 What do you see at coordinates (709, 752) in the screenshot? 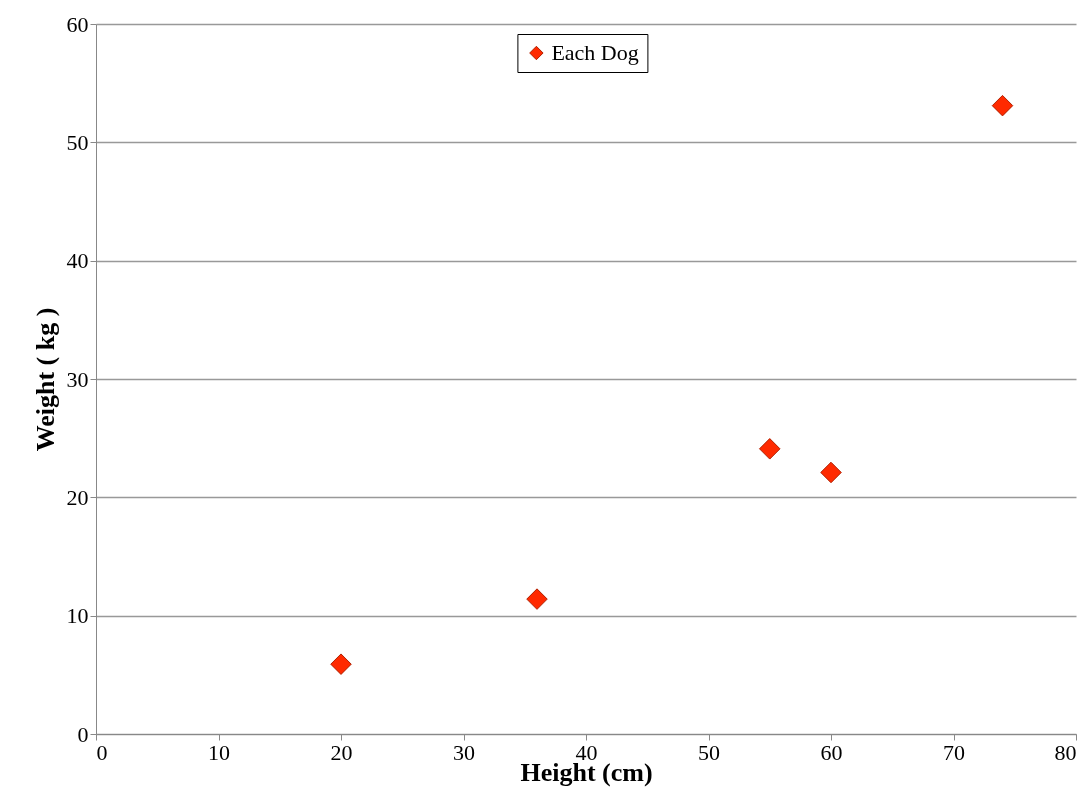
I see `x-tick-label: 50` at bounding box center [709, 752].